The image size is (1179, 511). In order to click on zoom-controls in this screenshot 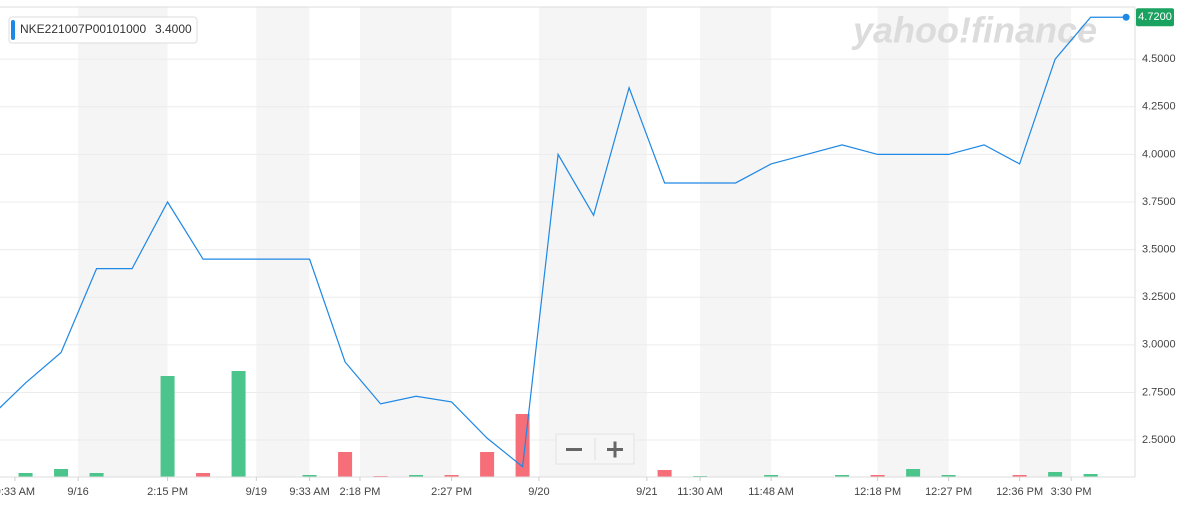, I will do `click(595, 449)`.